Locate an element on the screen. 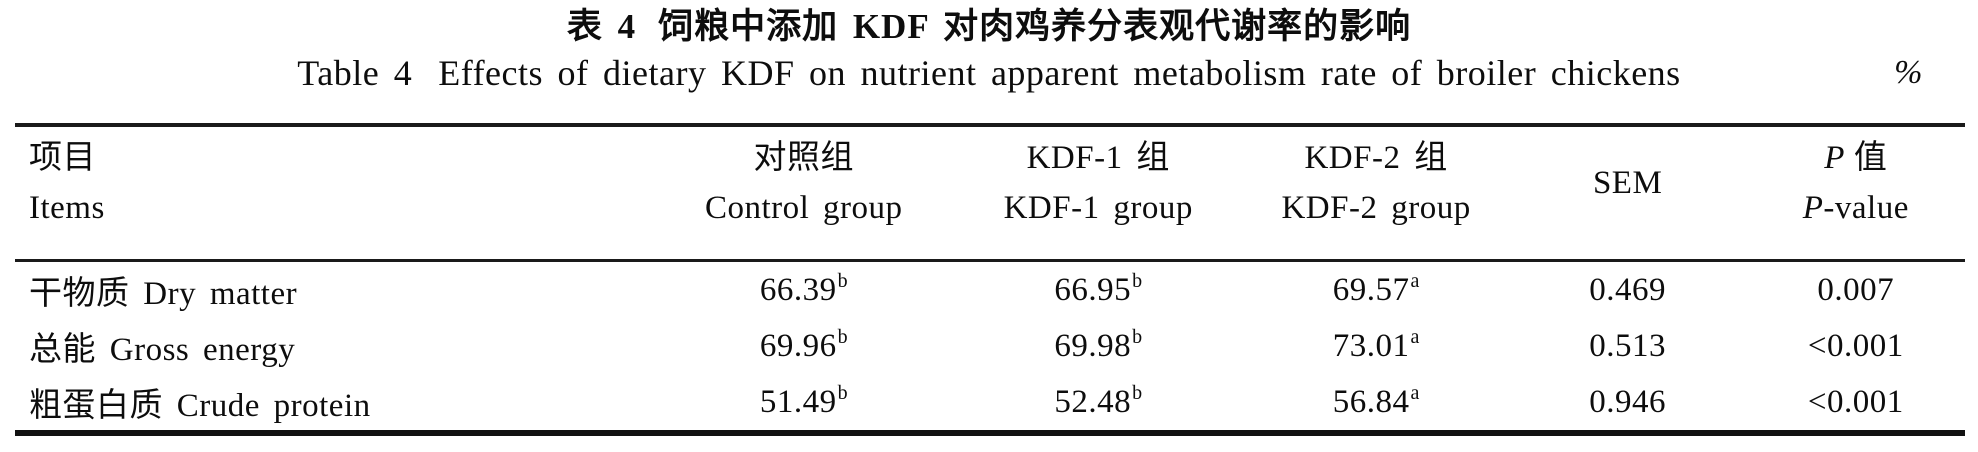 Image resolution: width=1978 pixels, height=452 pixels. p-en-rest: -value is located at coordinates (1866, 208).